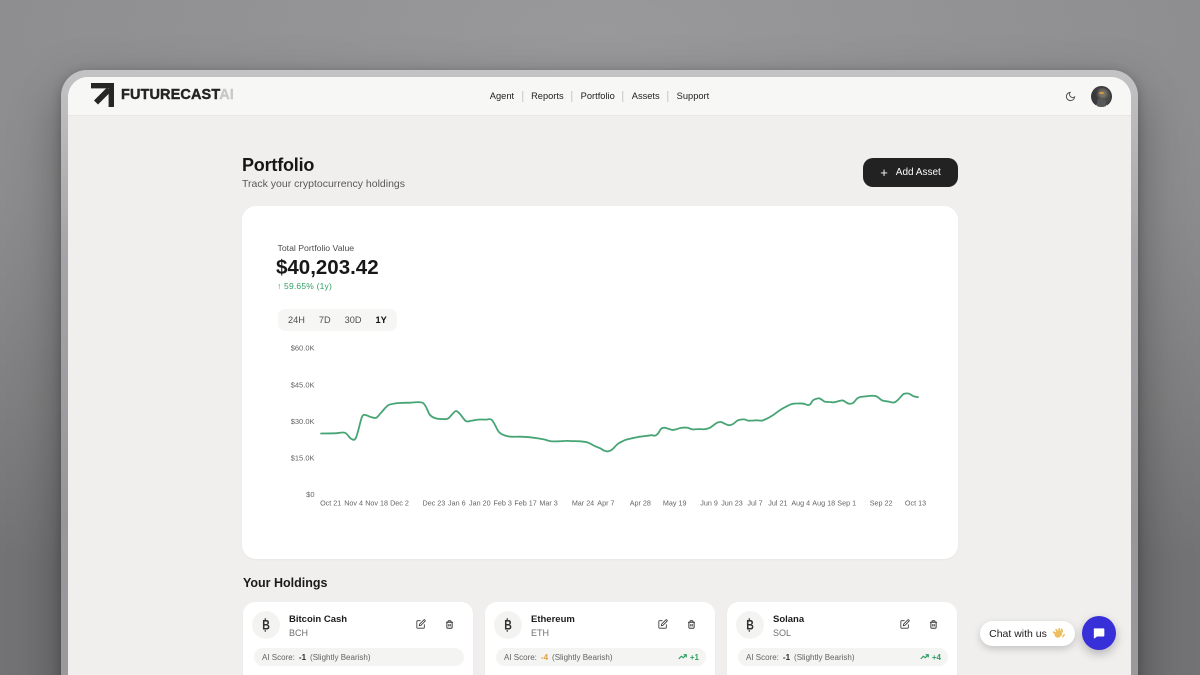  I want to click on svg-text: Sep 1, so click(846, 503).